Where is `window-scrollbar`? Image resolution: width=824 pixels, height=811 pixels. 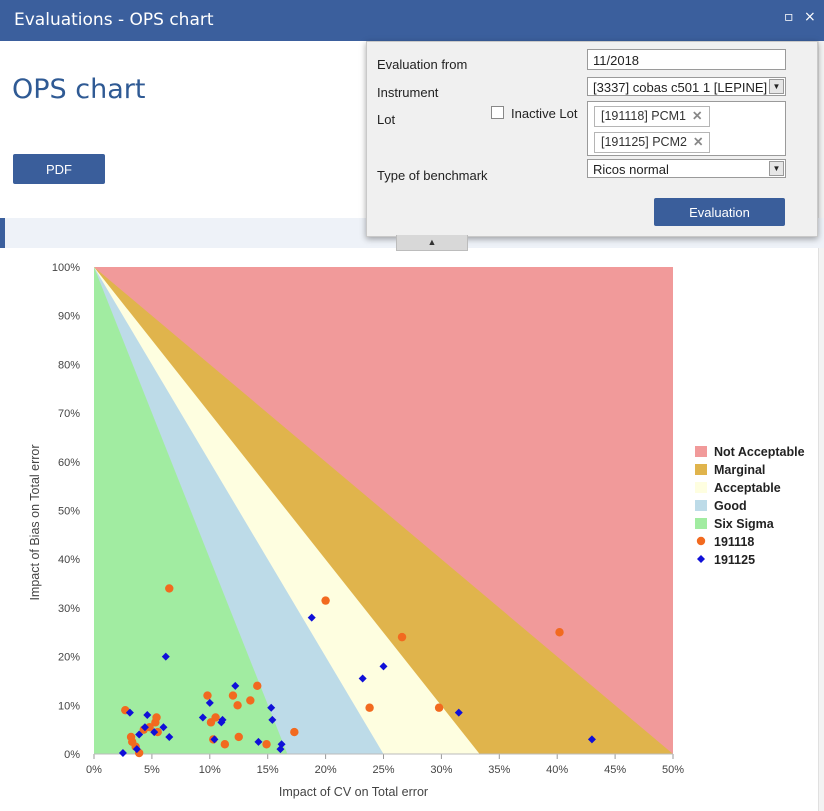 window-scrollbar is located at coordinates (821, 426).